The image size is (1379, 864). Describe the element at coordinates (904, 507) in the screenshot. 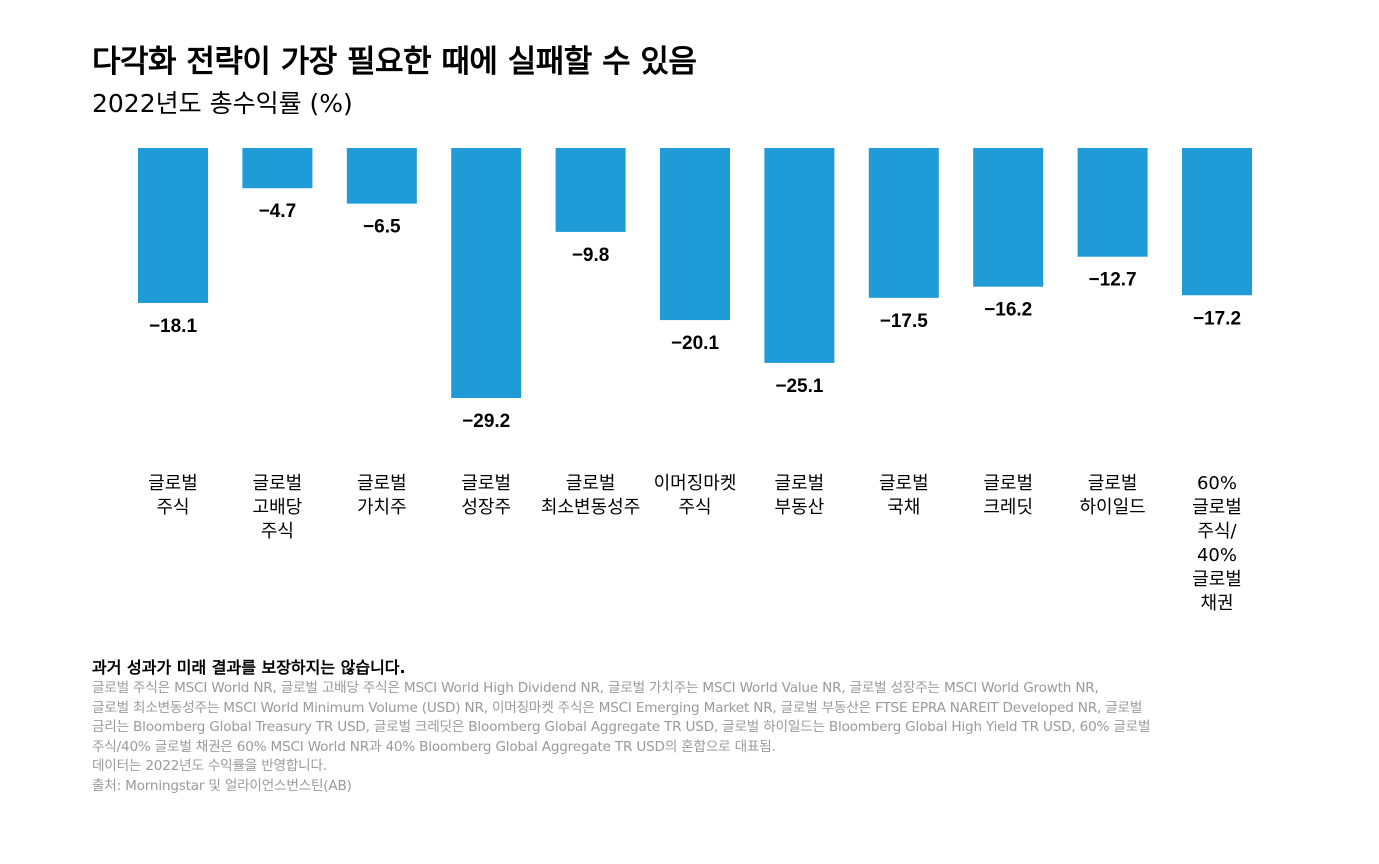

I see `category-label-line: 국채` at that location.